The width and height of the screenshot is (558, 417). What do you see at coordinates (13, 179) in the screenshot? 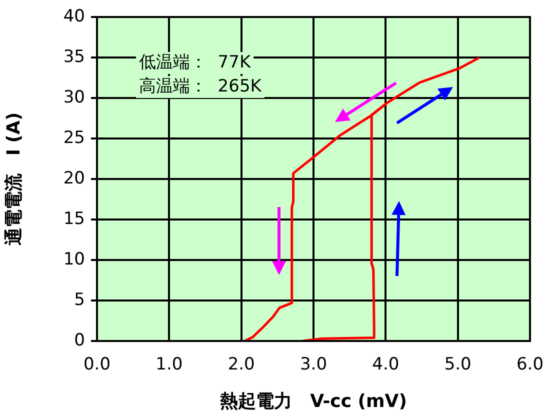
I see `y-axis-title: 通電電流 I (A)` at bounding box center [13, 179].